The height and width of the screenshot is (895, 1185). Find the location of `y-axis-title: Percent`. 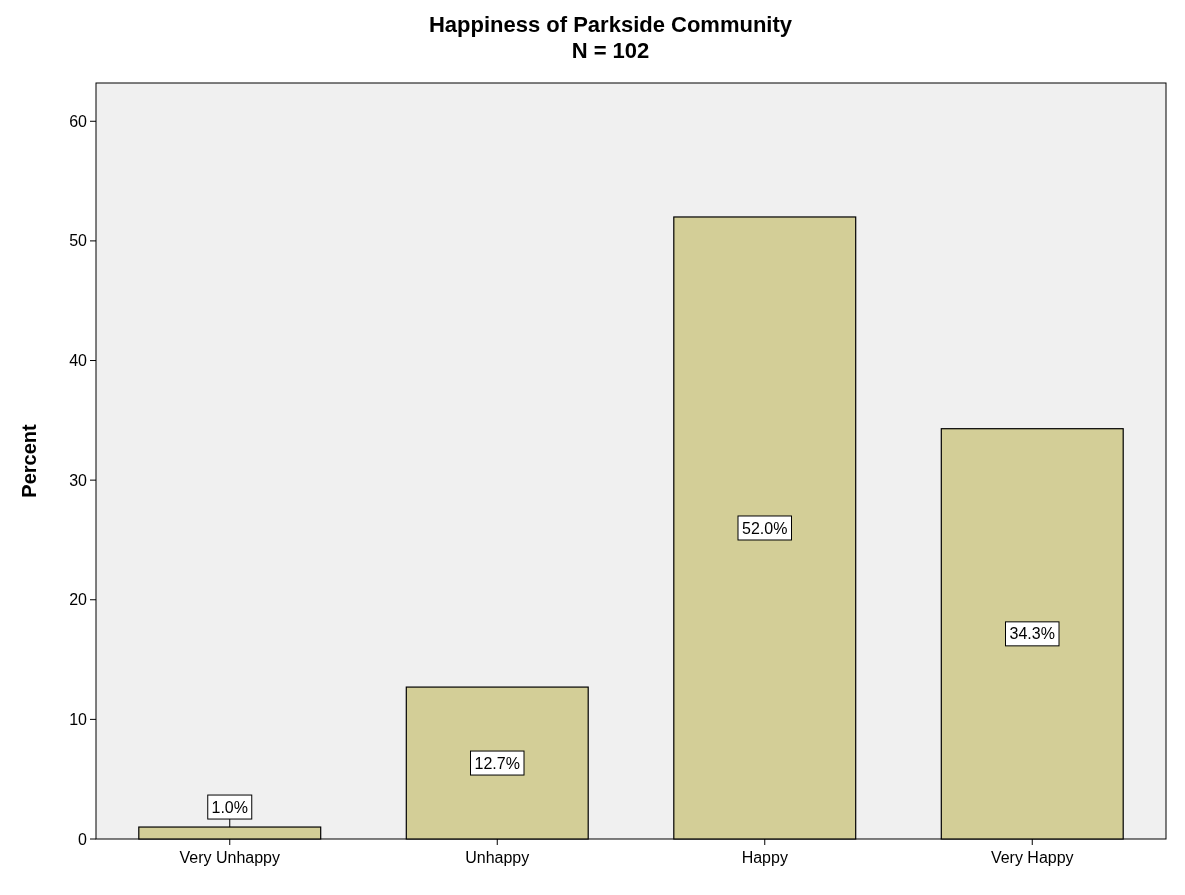

y-axis-title: Percent is located at coordinates (29, 460).